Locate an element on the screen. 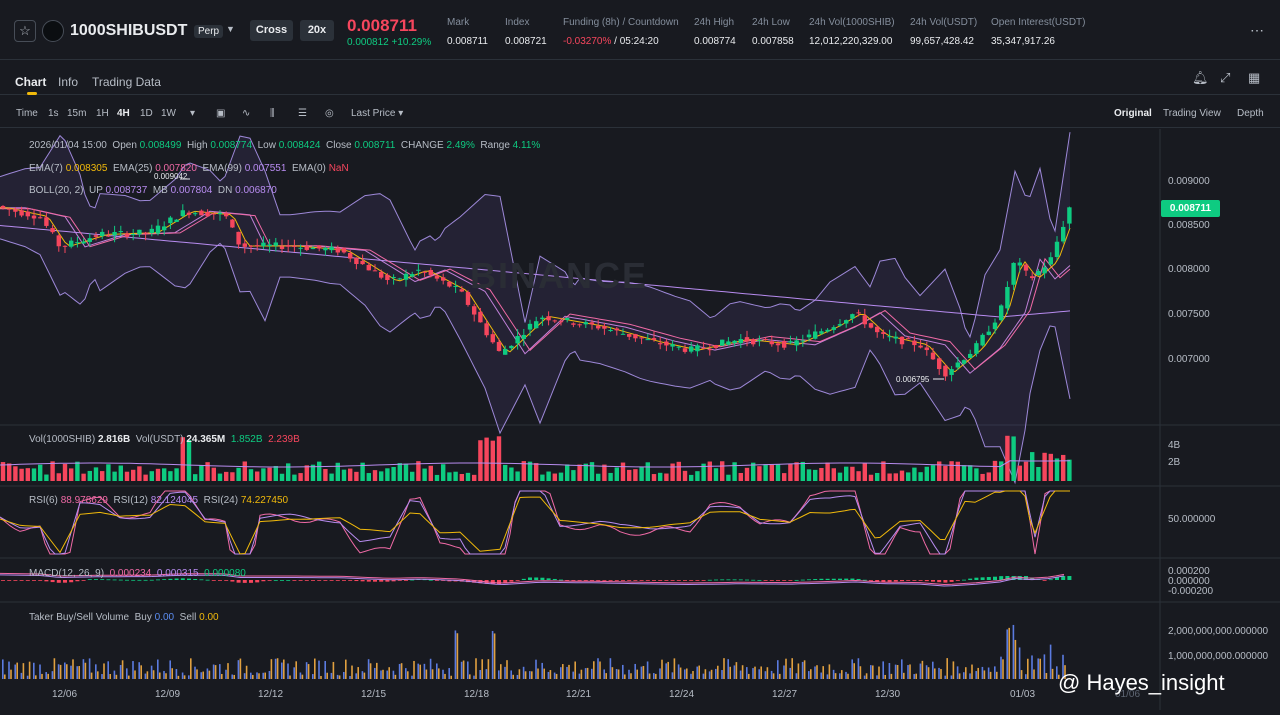 This screenshot has height=715, width=1280. interval-time: Time is located at coordinates (27, 113).